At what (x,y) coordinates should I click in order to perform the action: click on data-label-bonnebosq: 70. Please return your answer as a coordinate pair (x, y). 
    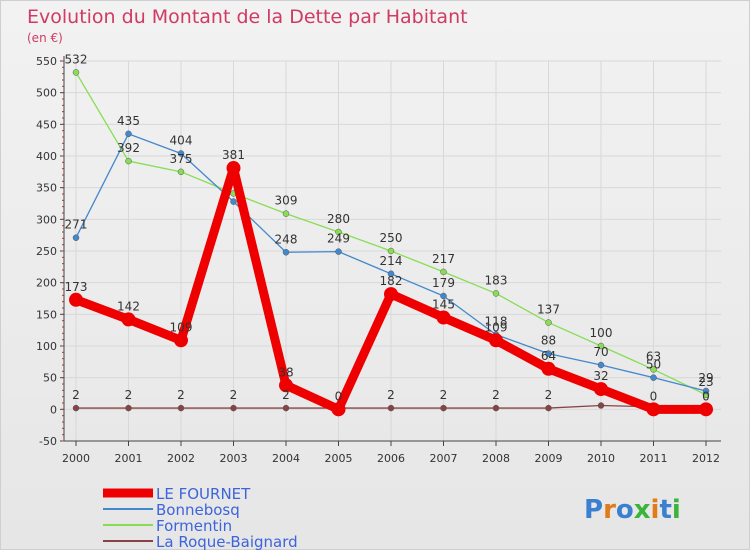
    Looking at the image, I should click on (600, 352).